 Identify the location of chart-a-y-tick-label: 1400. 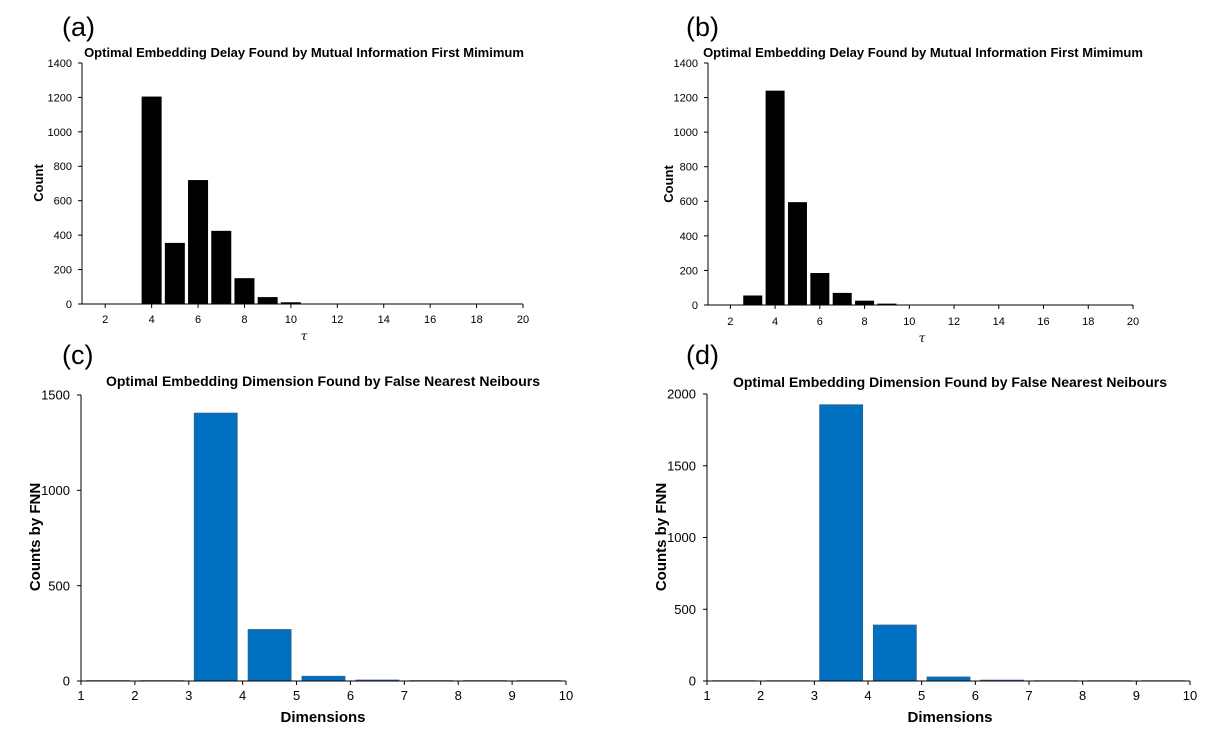
(60, 64).